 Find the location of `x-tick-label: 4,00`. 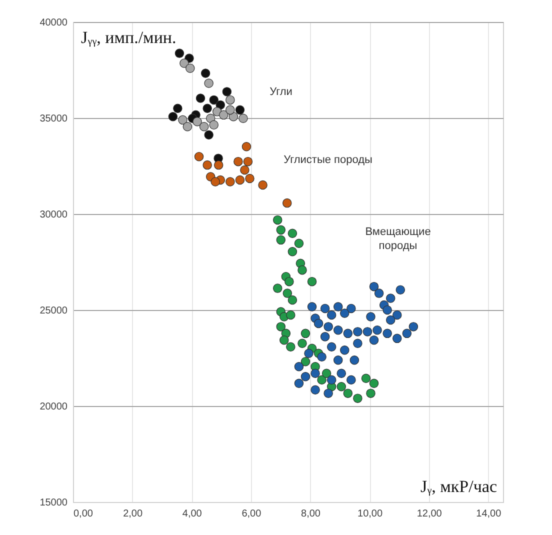

x-tick-label: 4,00 is located at coordinates (192, 514).